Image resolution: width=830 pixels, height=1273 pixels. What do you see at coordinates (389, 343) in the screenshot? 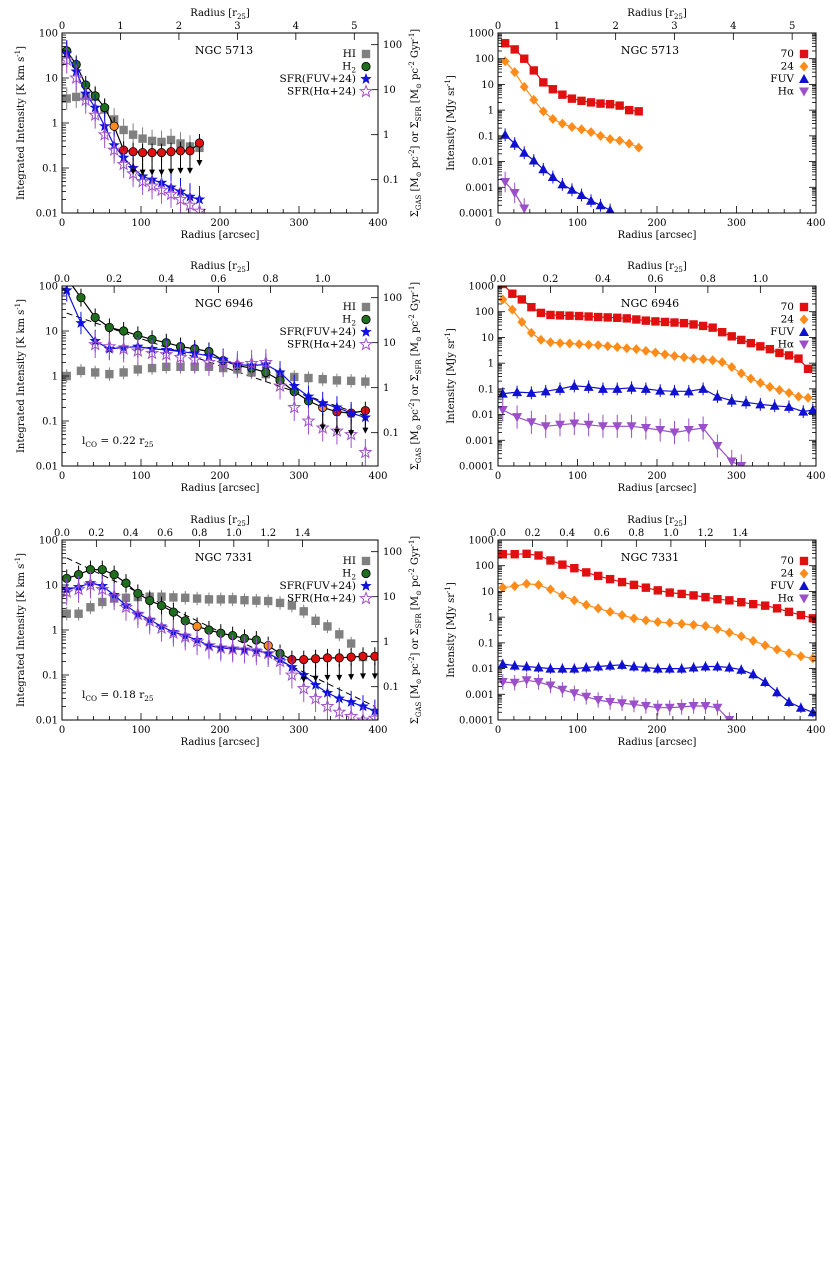
I see `right-tick-label: 10` at bounding box center [389, 343].